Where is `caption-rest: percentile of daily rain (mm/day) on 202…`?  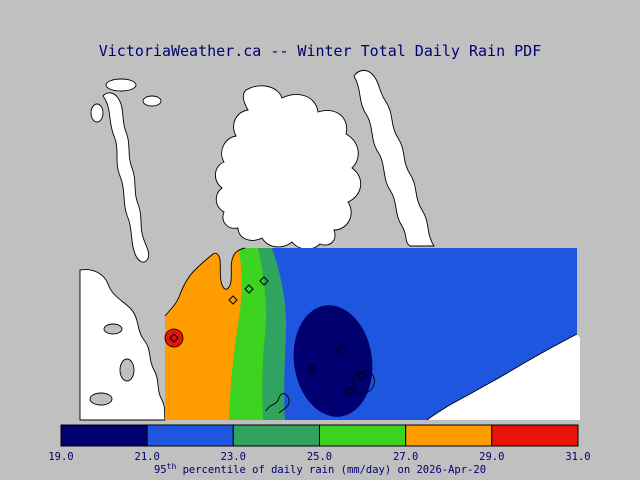 caption-rest: percentile of daily rain (mm/day) on 202… is located at coordinates (331, 470).